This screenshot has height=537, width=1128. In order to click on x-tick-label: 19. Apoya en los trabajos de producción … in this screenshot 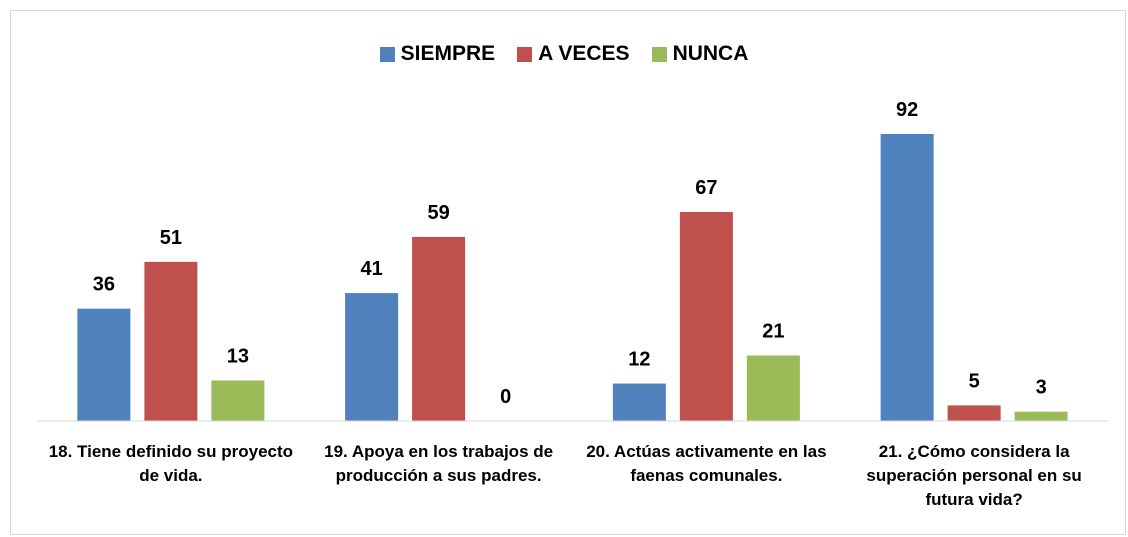, I will do `click(439, 463)`.